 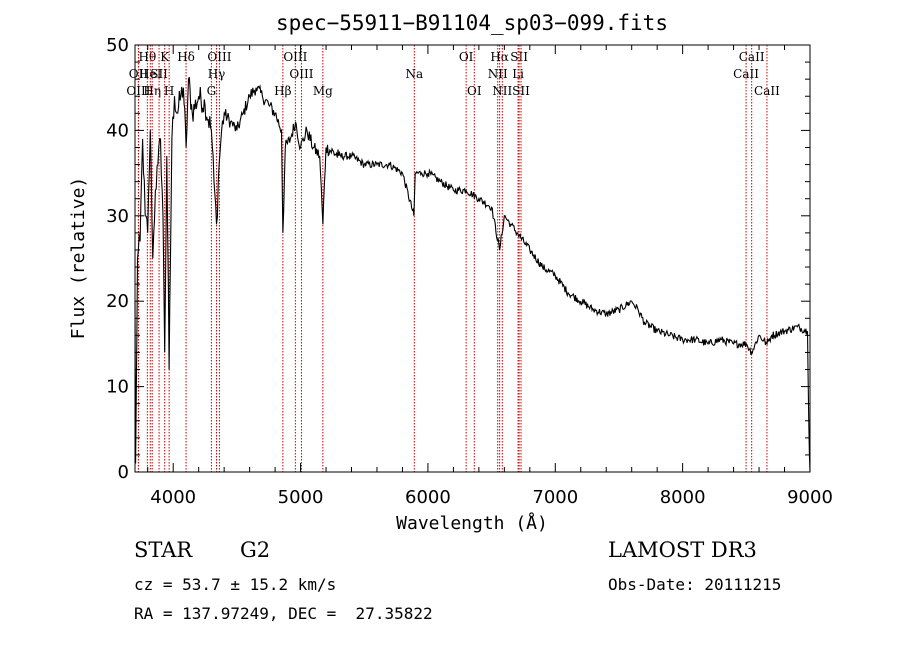 I want to click on y-tick-label: 30, so click(x=117, y=216).